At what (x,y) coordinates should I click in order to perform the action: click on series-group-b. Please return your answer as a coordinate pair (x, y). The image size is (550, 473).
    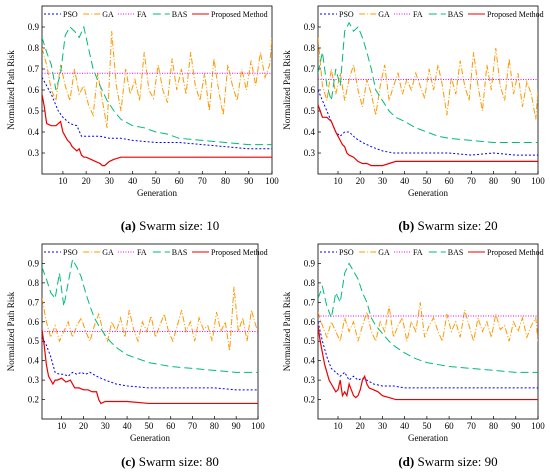
    Looking at the image, I should click on (428, 94).